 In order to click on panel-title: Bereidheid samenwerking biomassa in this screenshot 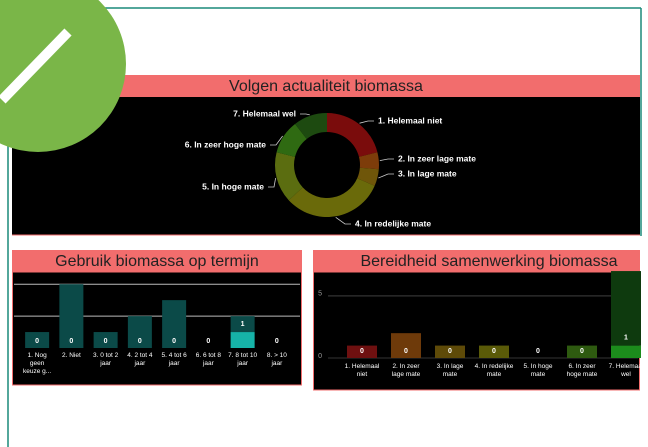, I will do `click(488, 261)`.